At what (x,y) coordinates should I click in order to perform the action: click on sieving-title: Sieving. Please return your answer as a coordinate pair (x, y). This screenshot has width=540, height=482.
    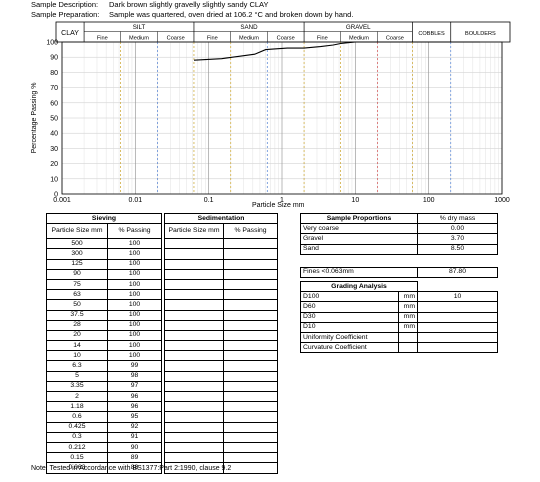
    Looking at the image, I should click on (104, 218).